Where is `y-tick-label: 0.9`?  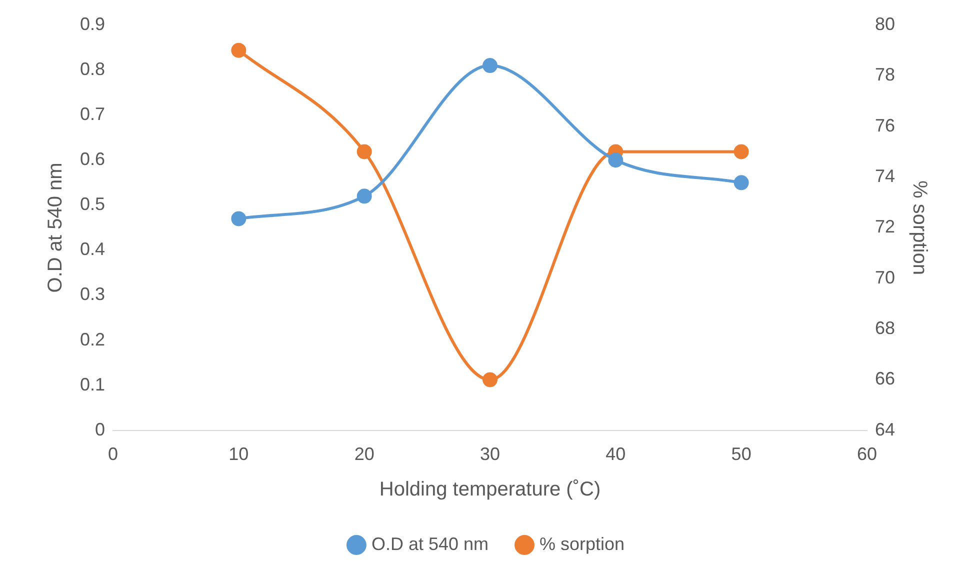
y-tick-label: 0.9 is located at coordinates (93, 24).